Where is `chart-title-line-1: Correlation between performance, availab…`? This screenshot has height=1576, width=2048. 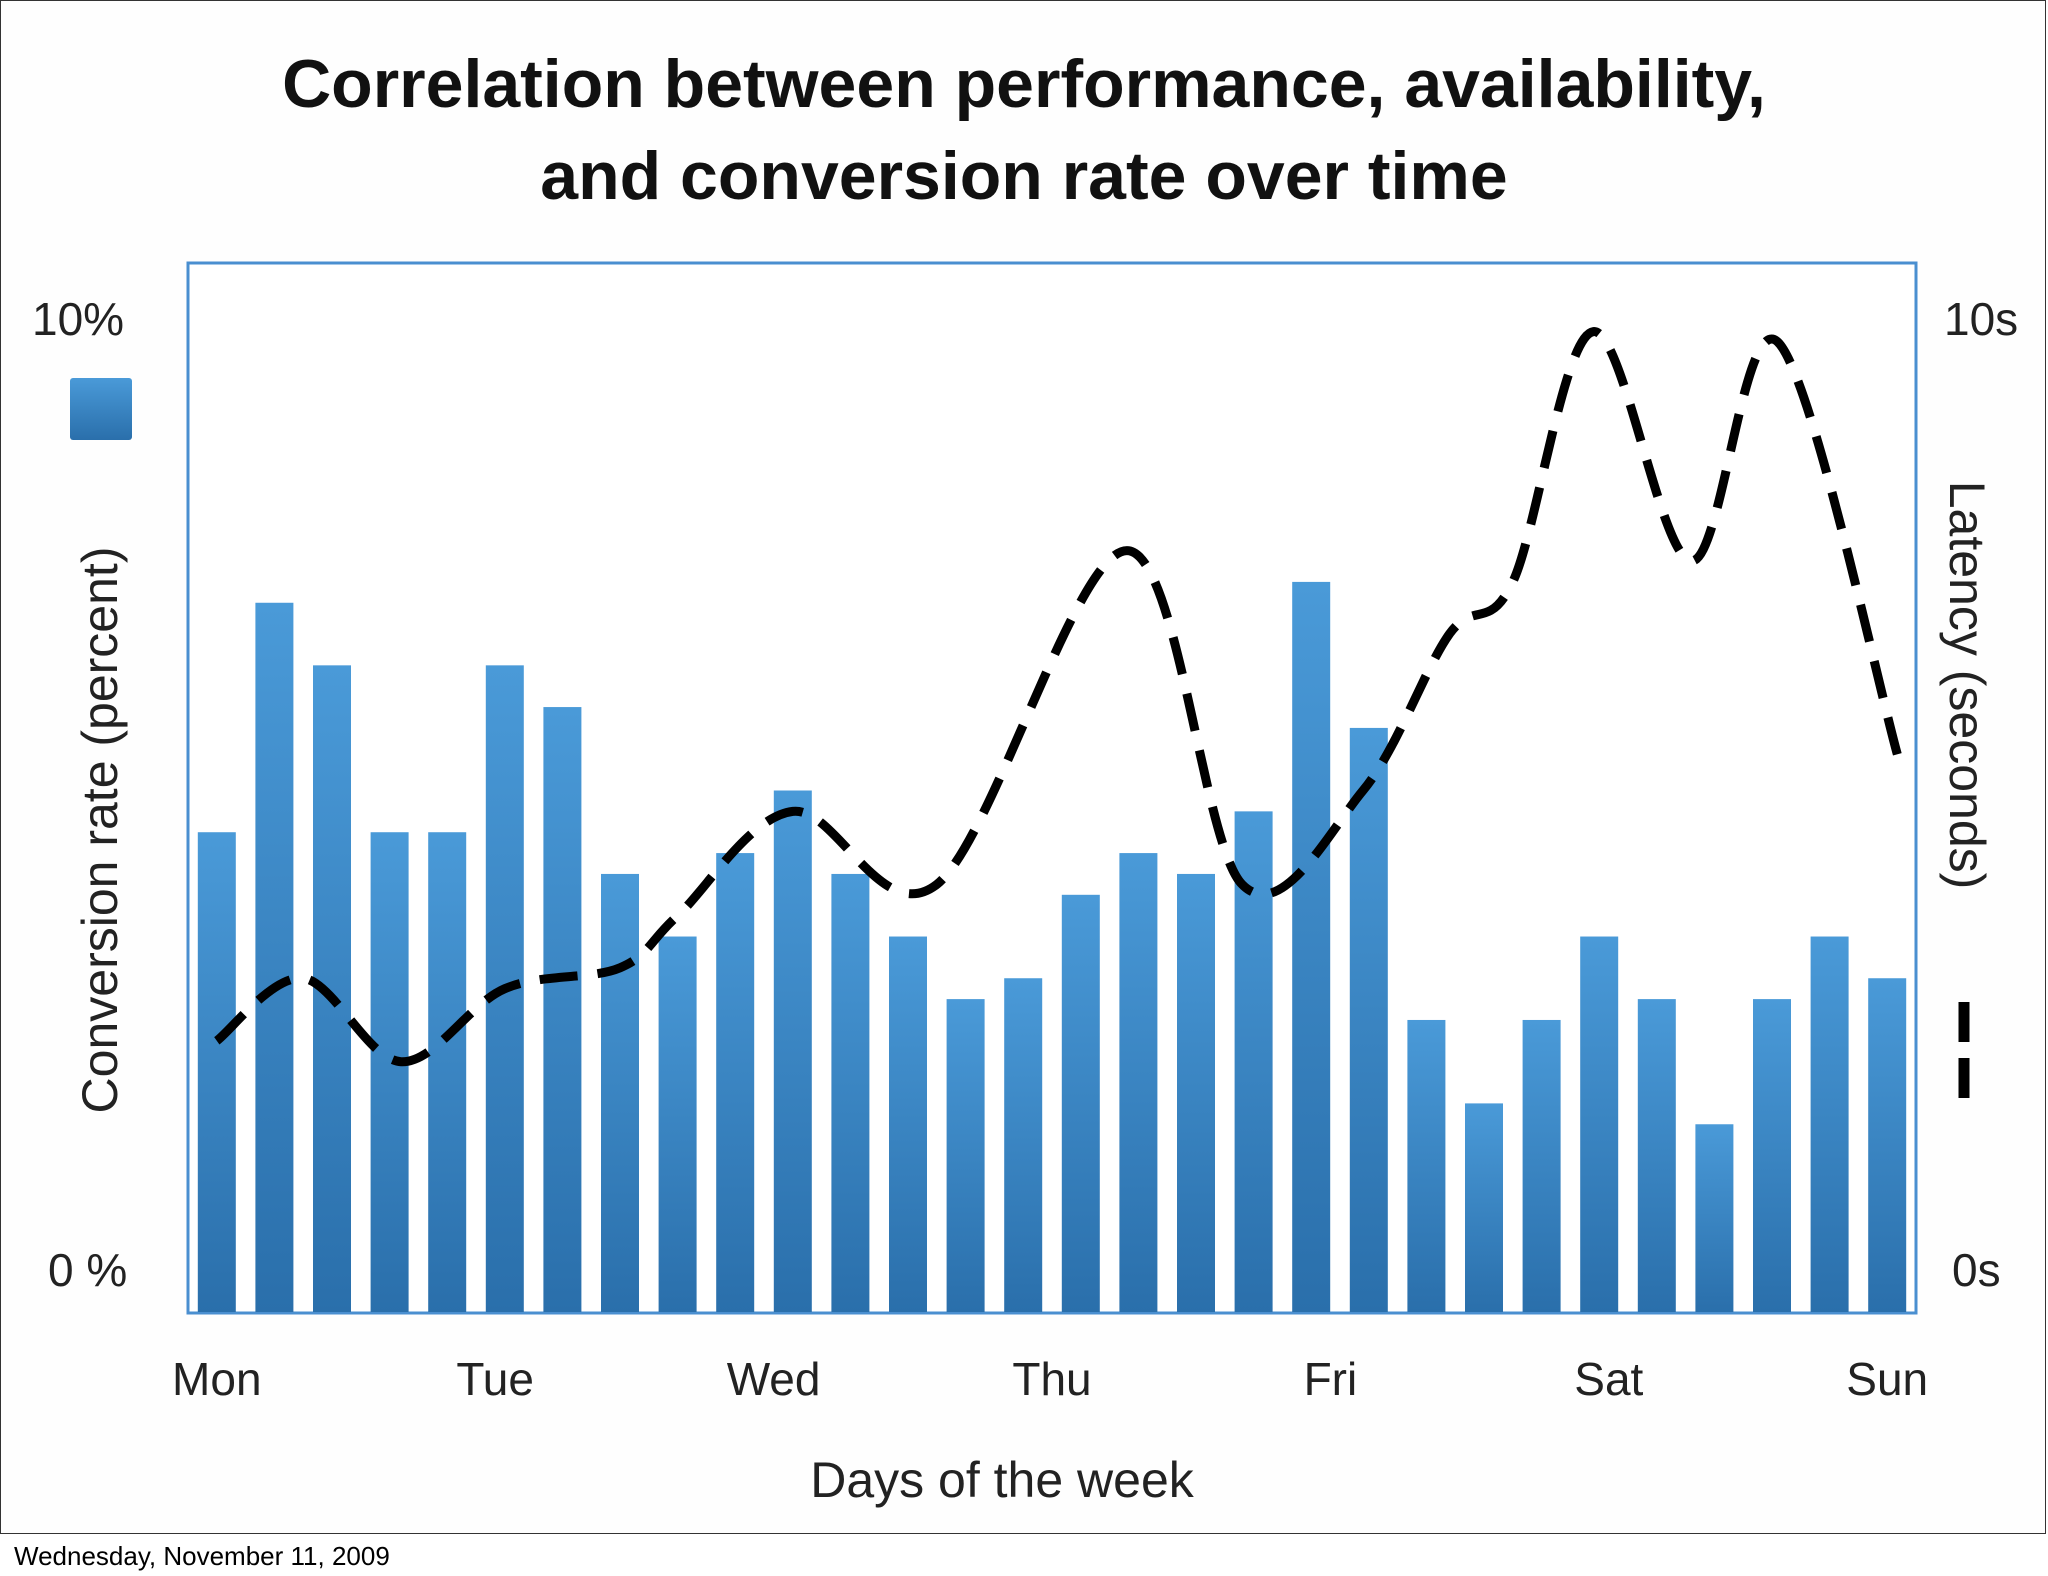
chart-title-line-1: Correlation between performance, availab… is located at coordinates (1024, 84).